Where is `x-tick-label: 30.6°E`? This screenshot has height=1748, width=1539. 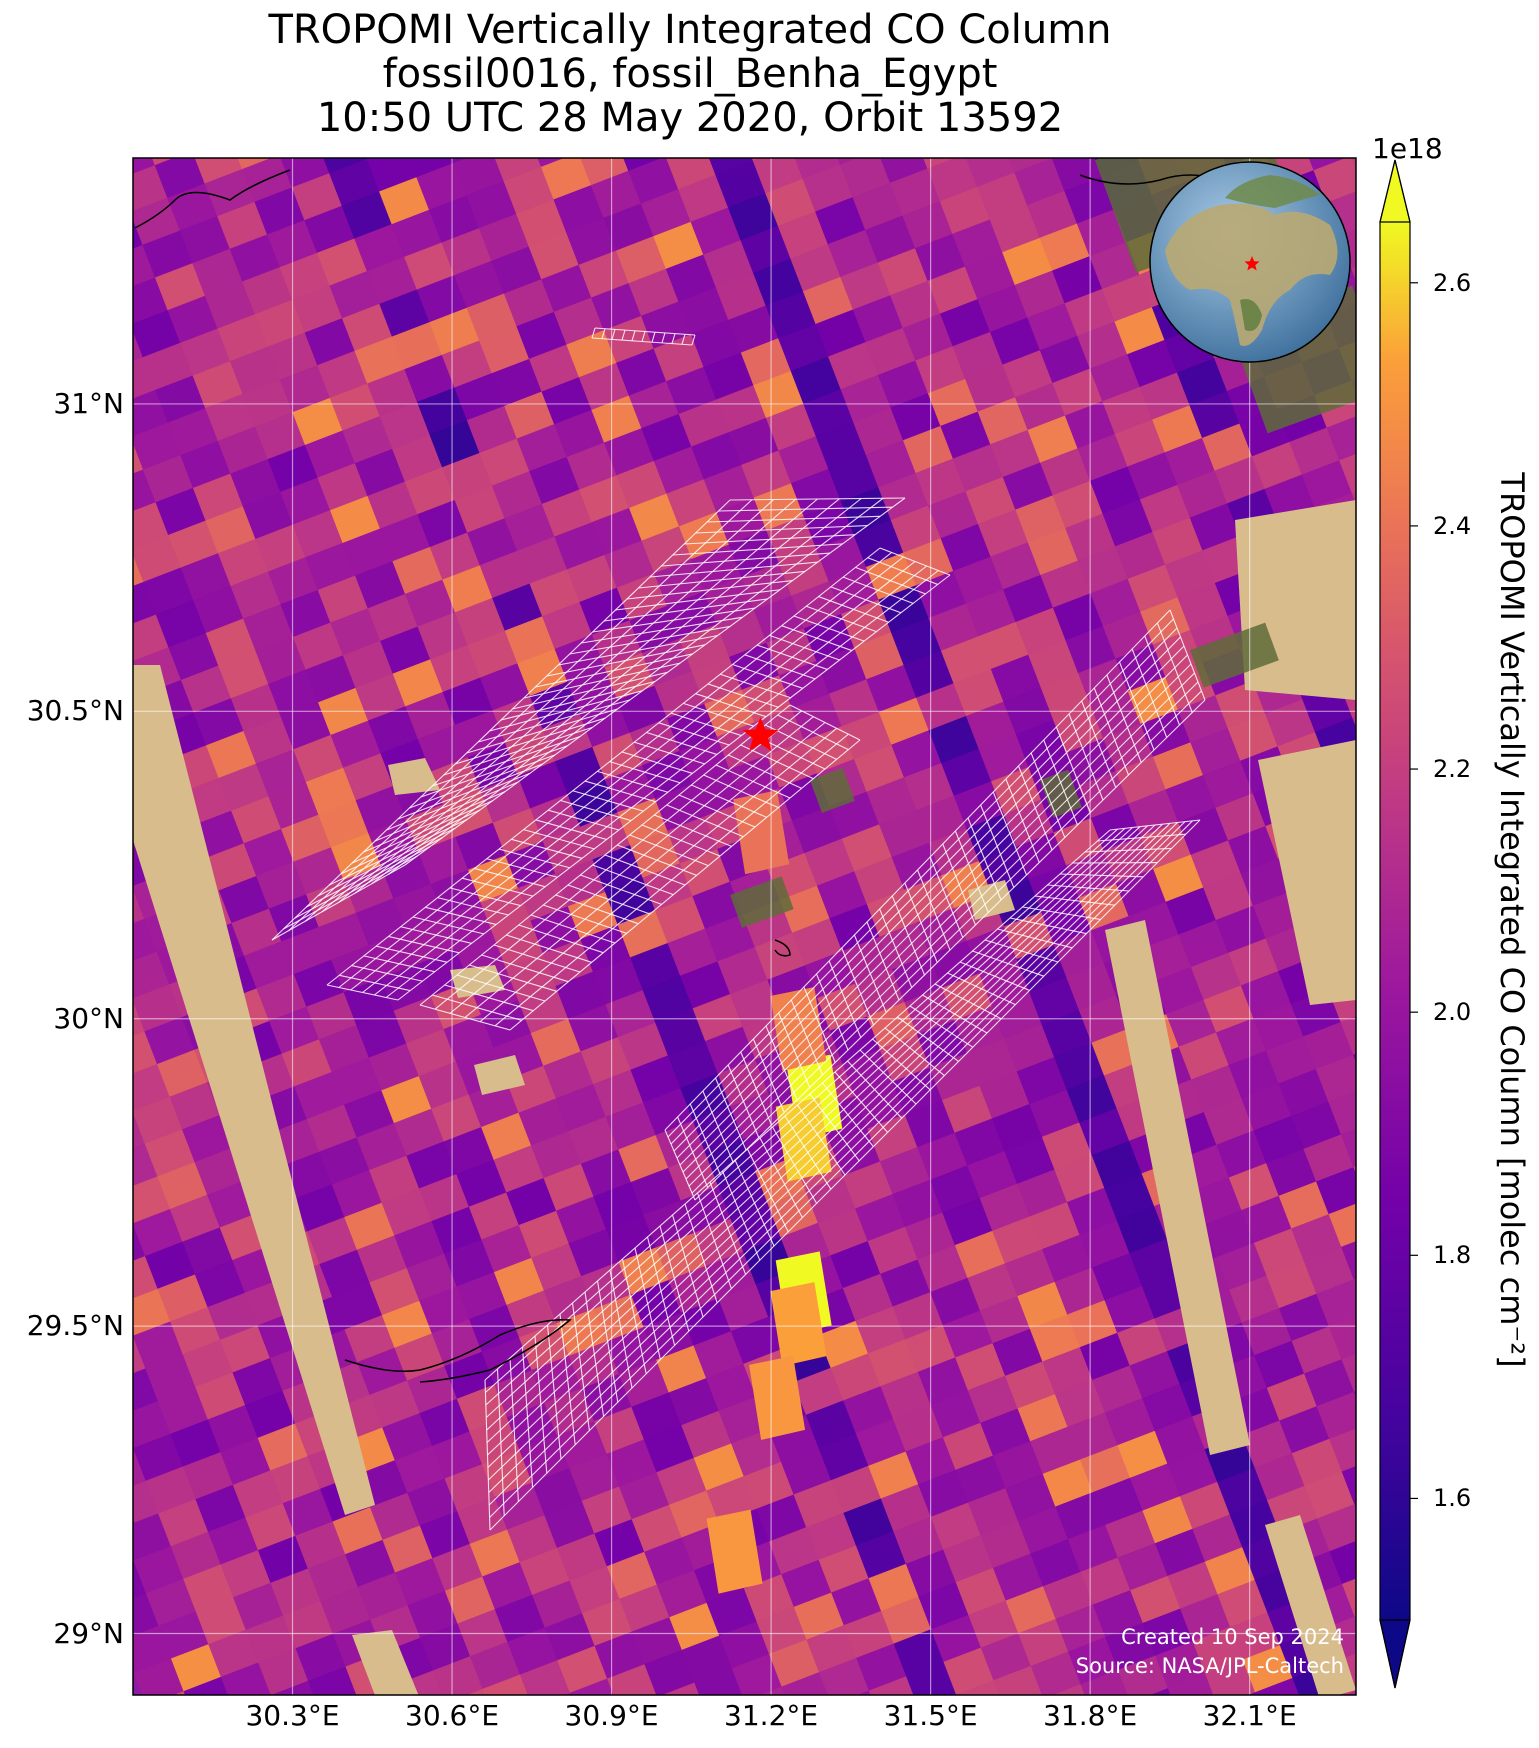
x-tick-label: 30.6°E is located at coordinates (452, 1715).